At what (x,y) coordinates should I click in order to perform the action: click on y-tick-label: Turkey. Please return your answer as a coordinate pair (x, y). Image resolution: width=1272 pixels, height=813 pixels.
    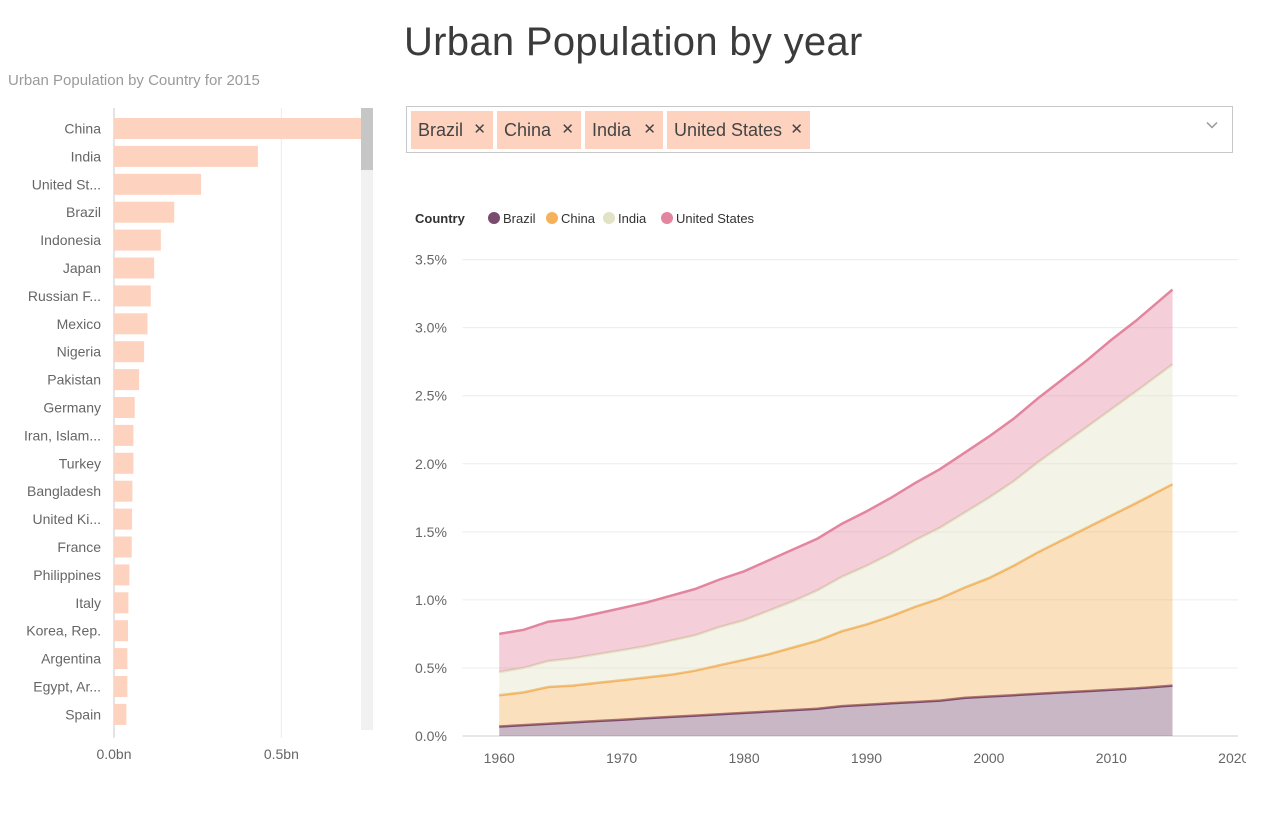
    Looking at the image, I should click on (80, 463).